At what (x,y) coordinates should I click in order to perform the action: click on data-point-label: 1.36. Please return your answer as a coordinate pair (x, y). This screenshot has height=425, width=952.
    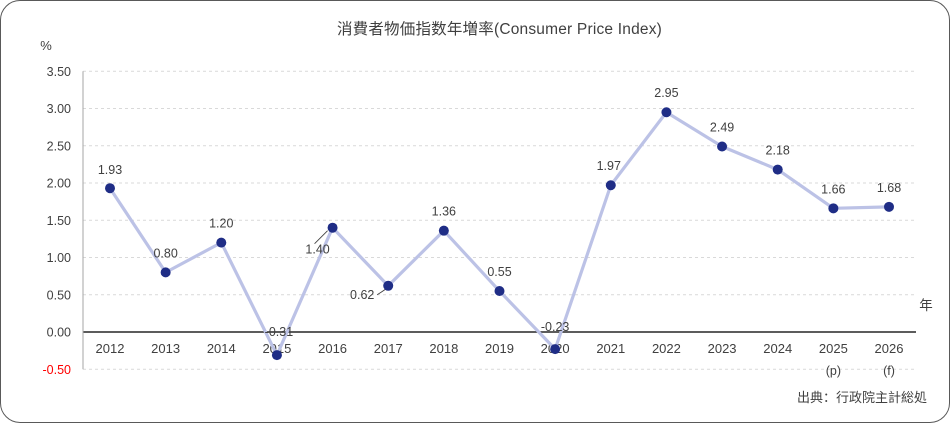
    Looking at the image, I should click on (444, 212).